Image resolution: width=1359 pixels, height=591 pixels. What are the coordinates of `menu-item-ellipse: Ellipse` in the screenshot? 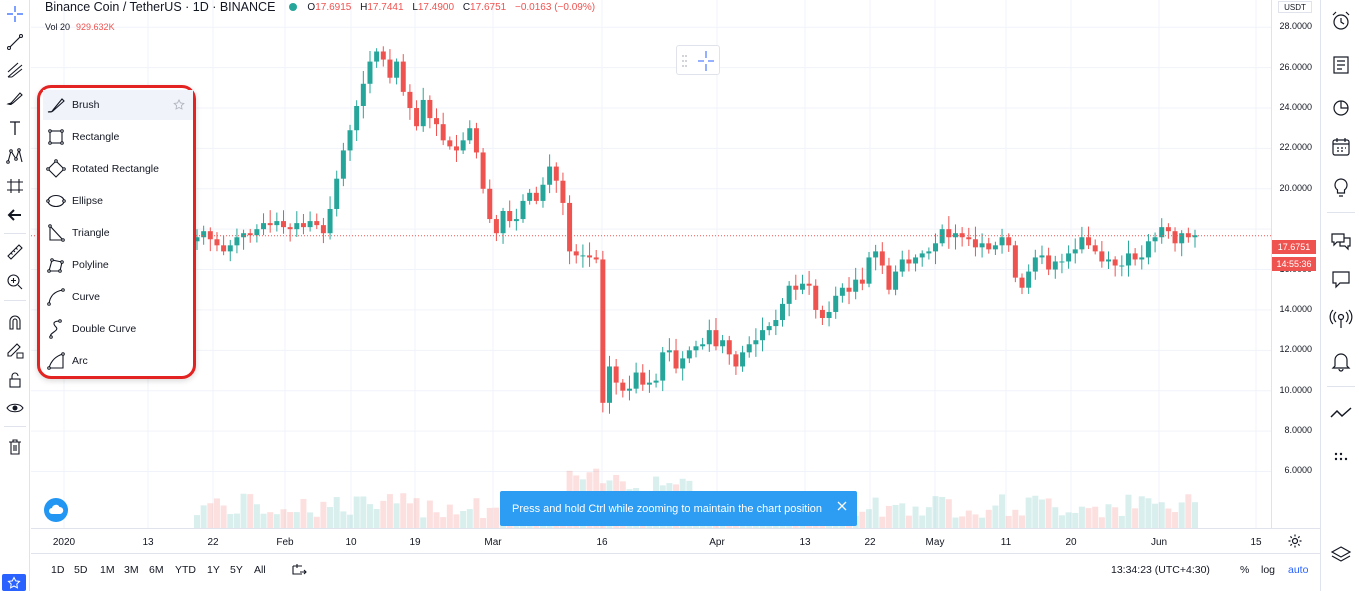 It's located at (118, 201).